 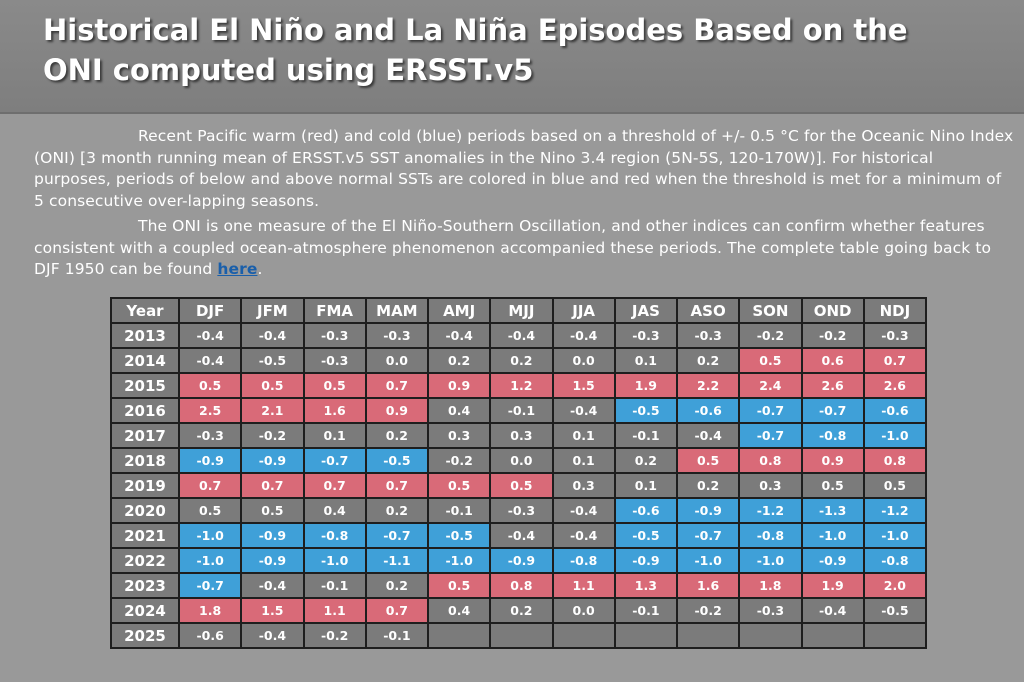 I want to click on oni-value-cell: 2.0, so click(x=895, y=585).